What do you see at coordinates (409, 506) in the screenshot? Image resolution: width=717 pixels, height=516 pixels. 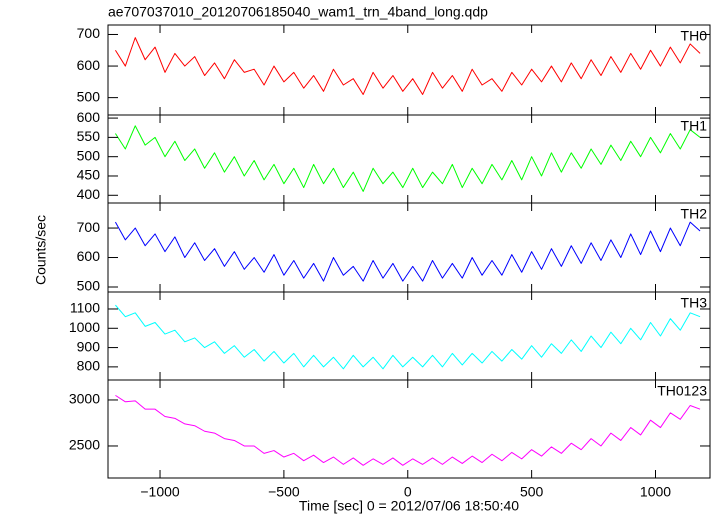 I see `x-axis-label: Time [sec] 0 = 2012/07/06 18:50:40` at bounding box center [409, 506].